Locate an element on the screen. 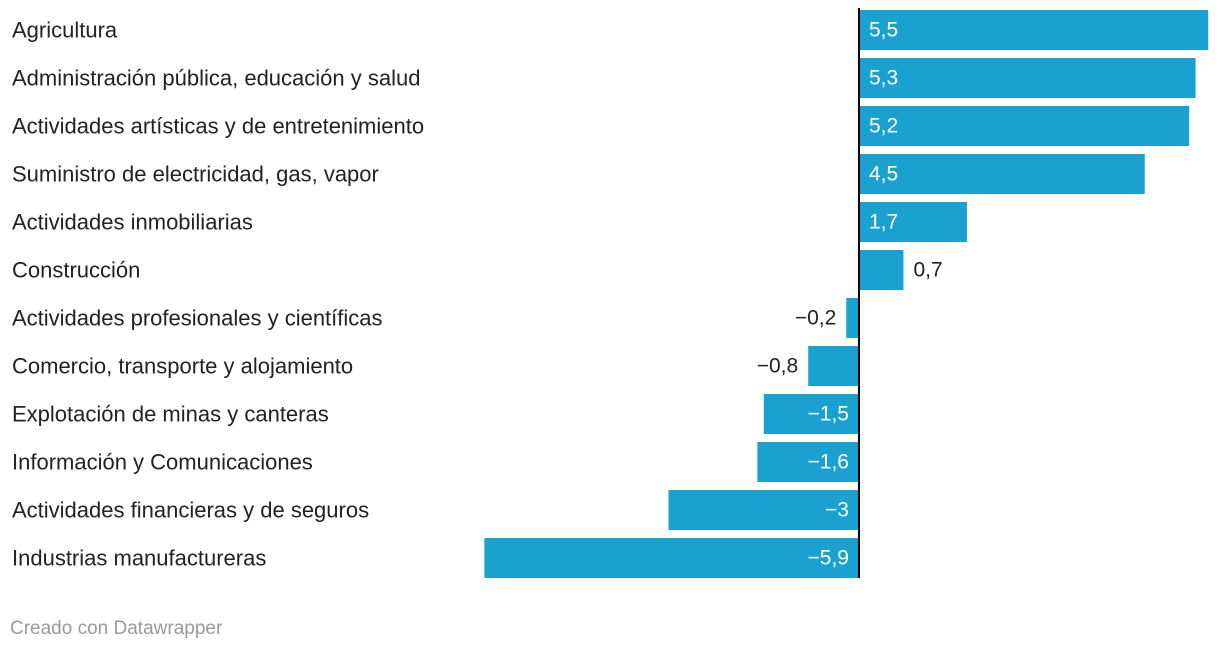  value-label: 5,2 is located at coordinates (883, 126).